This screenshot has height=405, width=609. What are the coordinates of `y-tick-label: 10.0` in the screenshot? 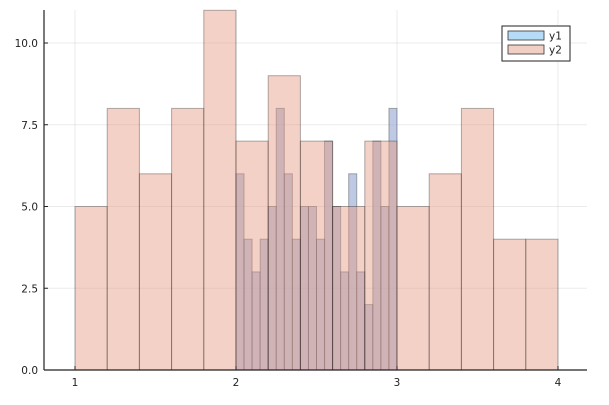 It's located at (26, 44).